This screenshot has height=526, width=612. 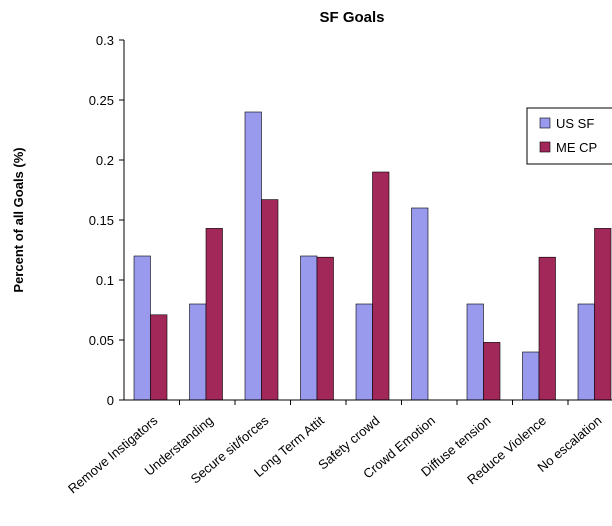 I want to click on x-category-label: Remove Instigators, so click(x=113, y=454).